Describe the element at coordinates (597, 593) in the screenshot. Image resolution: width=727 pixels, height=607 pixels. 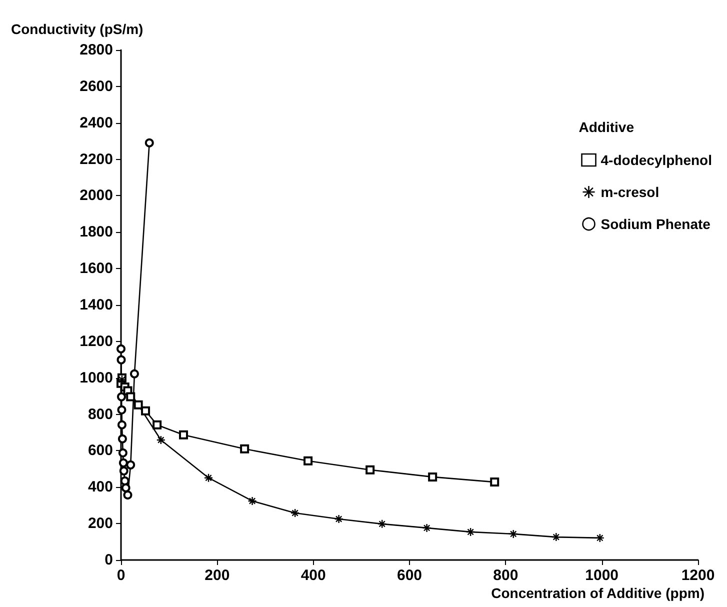
I see `x-axis-title: Concentration of Additive (ppm)` at that location.